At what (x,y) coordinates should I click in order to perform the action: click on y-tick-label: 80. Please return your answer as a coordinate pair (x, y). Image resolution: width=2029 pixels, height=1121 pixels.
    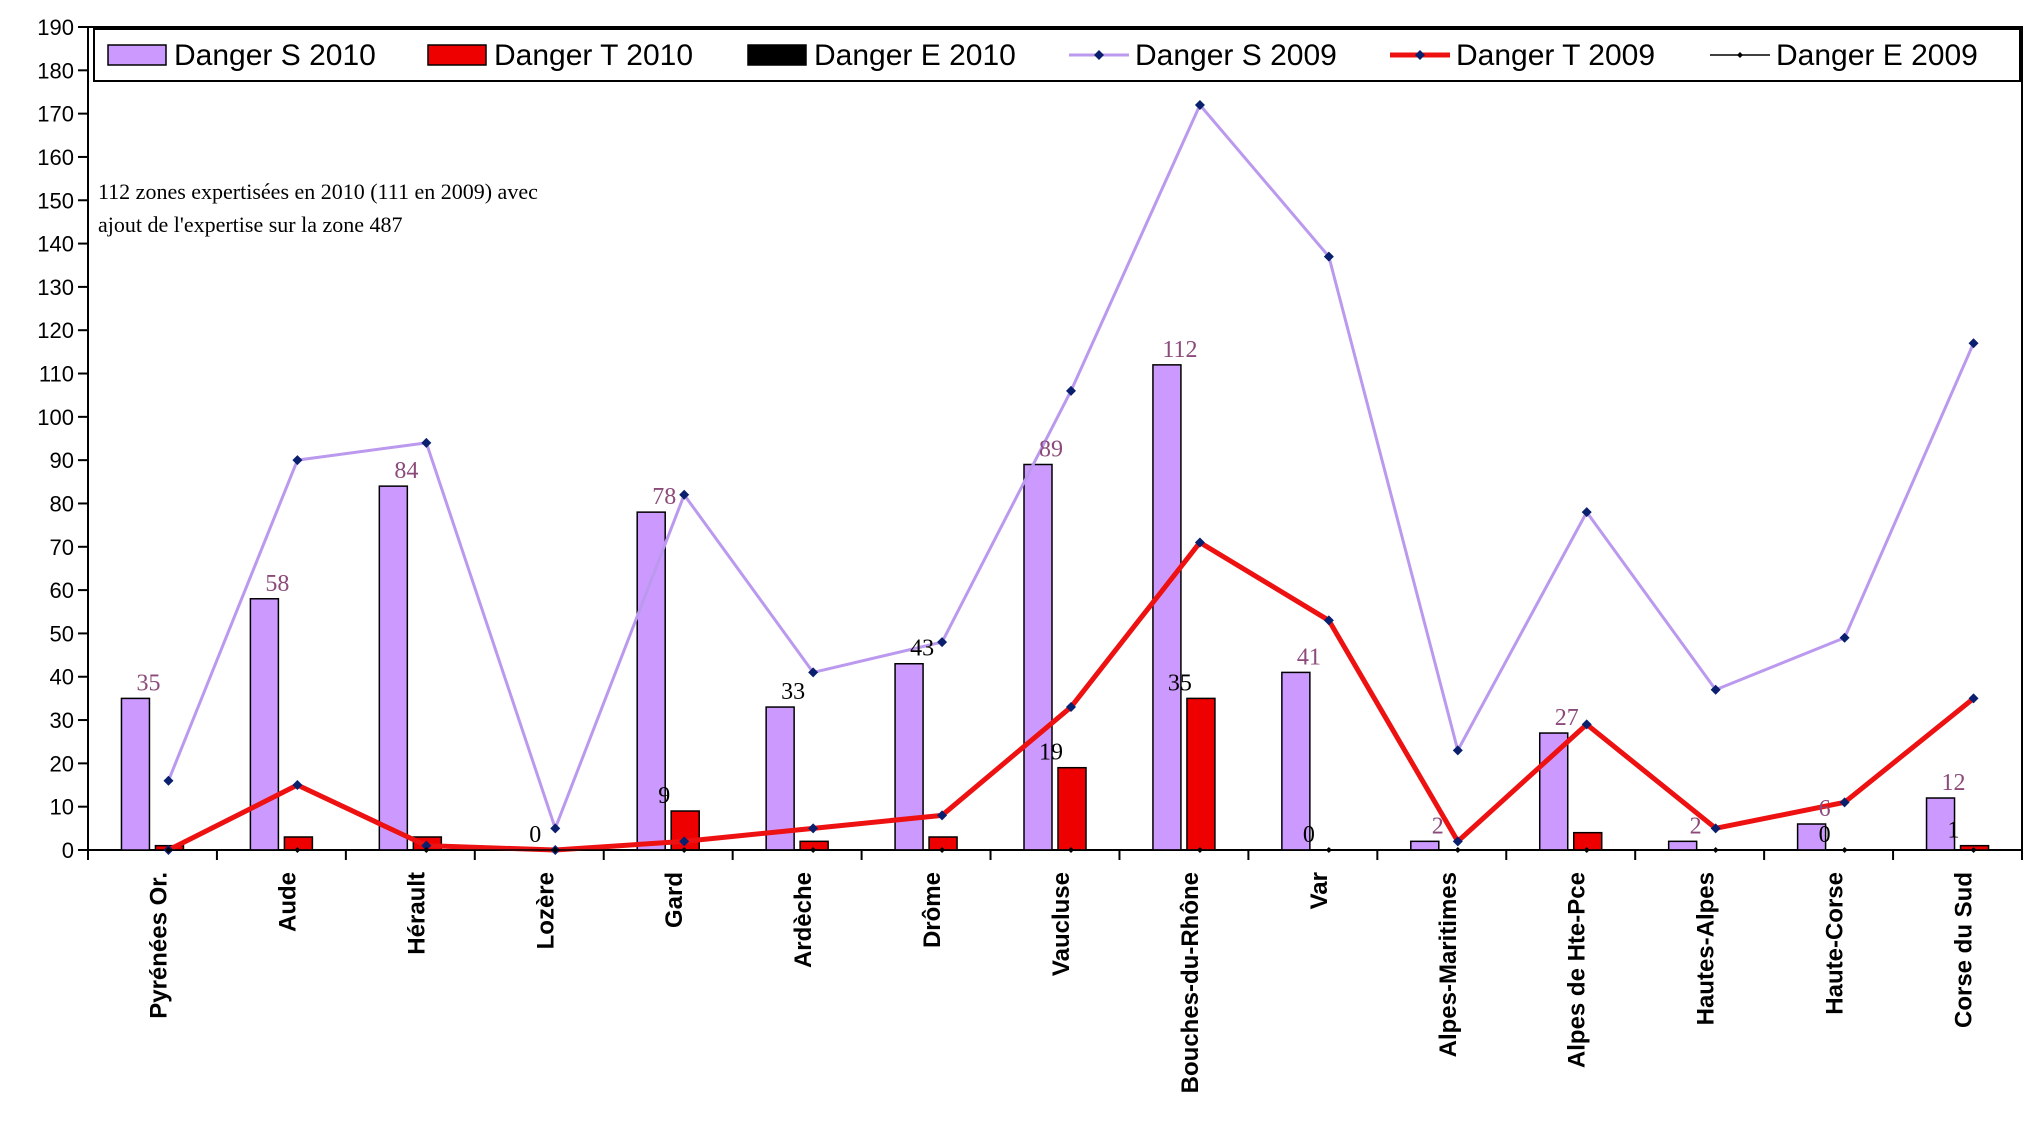
    Looking at the image, I should click on (62, 503).